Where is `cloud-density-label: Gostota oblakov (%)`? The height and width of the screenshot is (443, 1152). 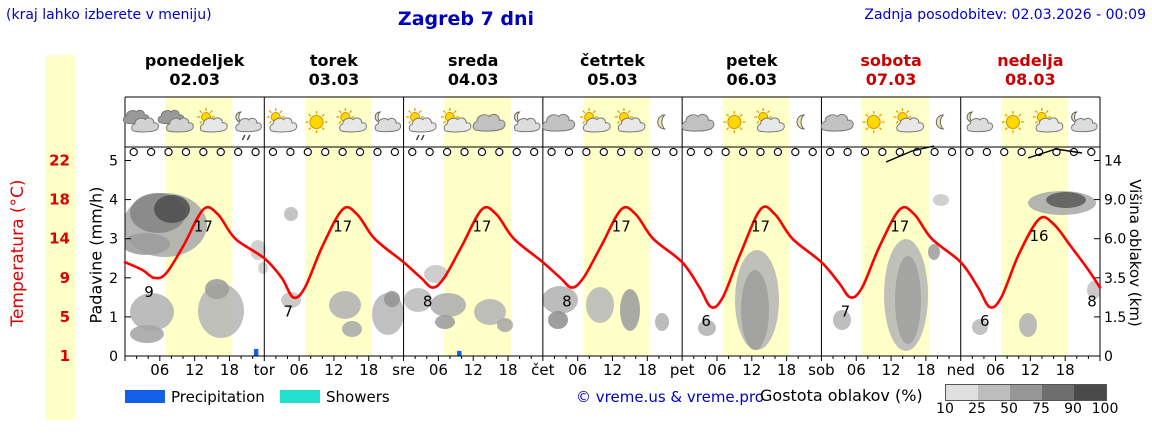 cloud-density-label: Gostota oblakov (%) is located at coordinates (841, 395).